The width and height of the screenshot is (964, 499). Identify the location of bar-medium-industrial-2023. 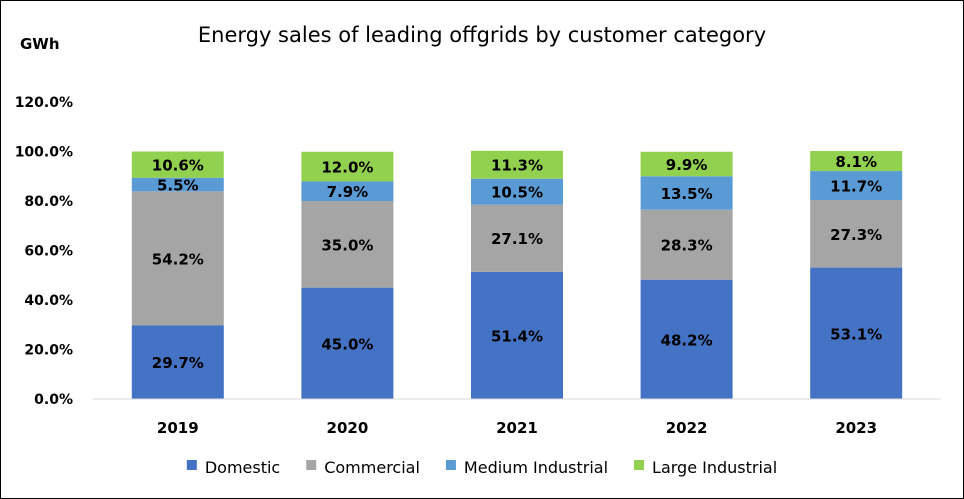
(856, 186).